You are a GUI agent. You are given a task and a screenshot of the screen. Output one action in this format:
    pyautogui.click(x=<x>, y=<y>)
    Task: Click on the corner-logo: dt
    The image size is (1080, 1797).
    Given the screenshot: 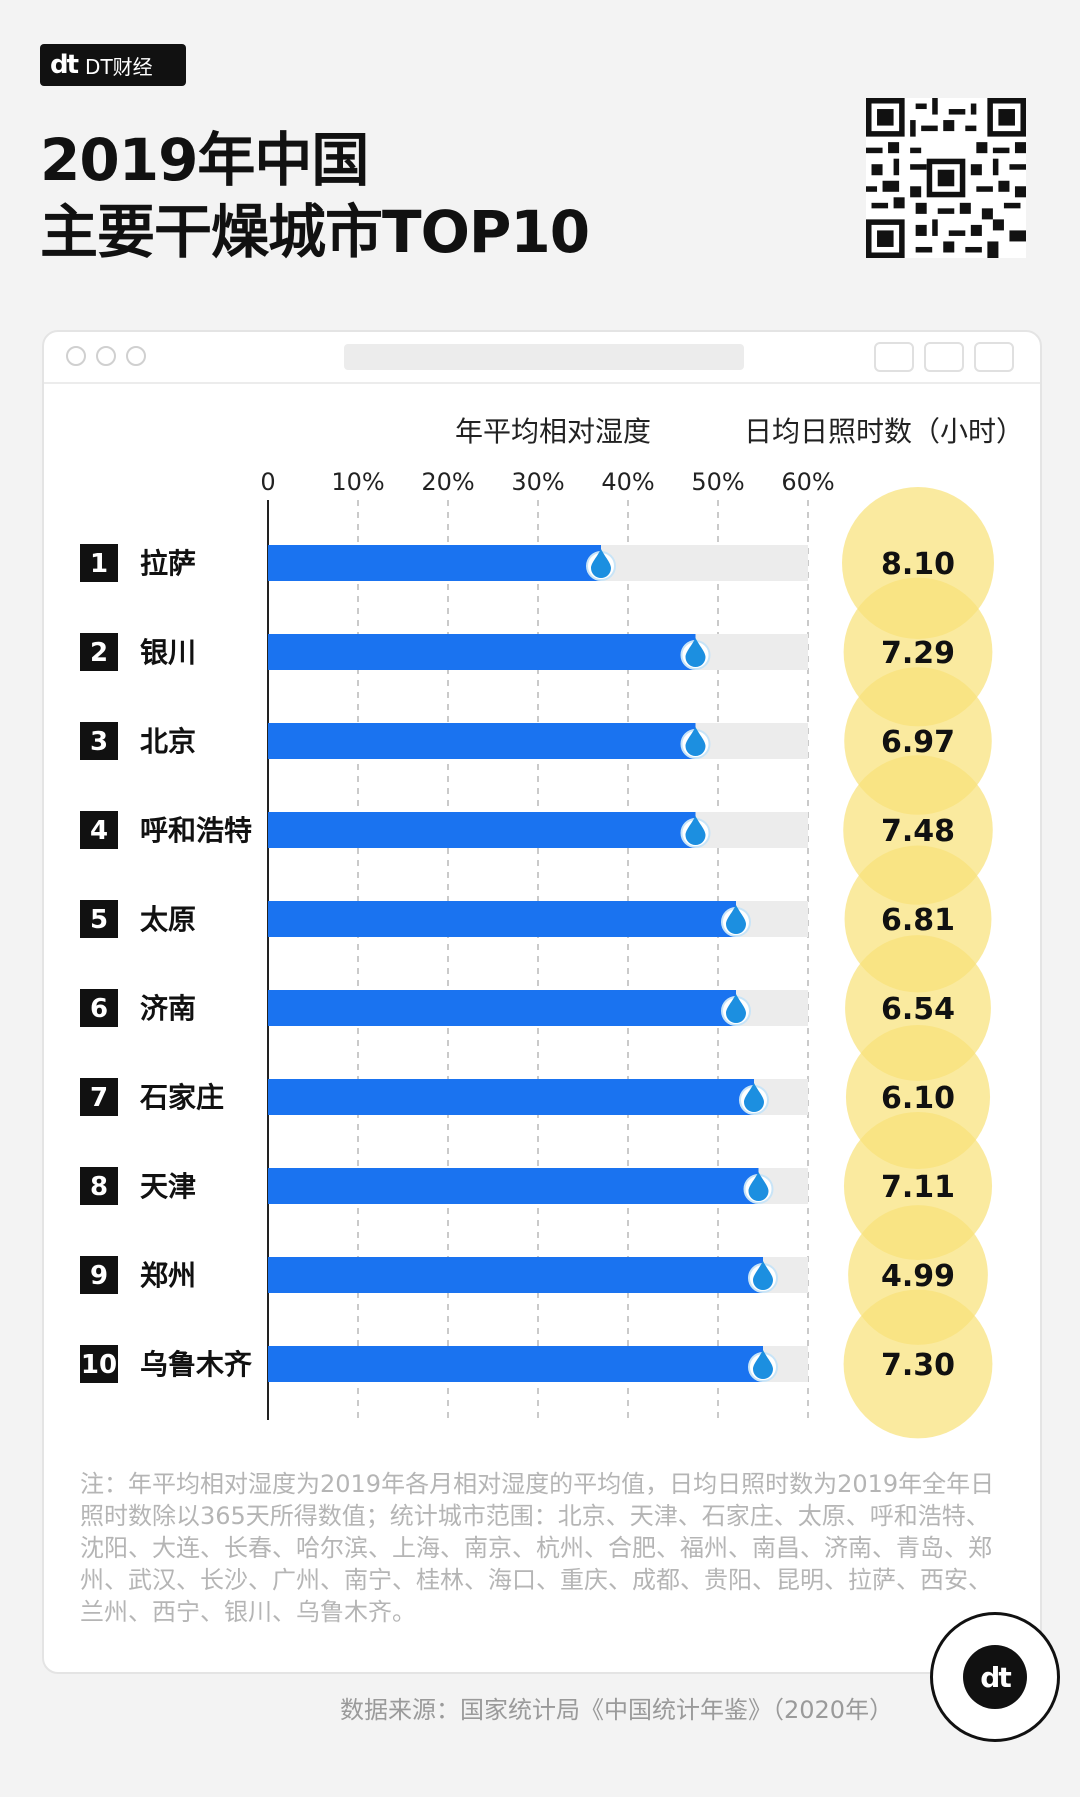 What is the action you would take?
    pyautogui.click(x=995, y=1677)
    